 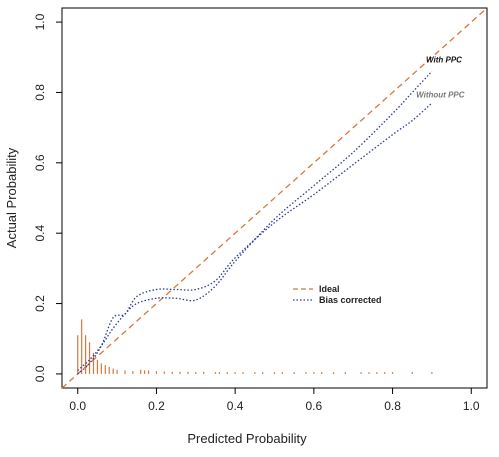 What do you see at coordinates (314, 406) in the screenshot?
I see `x-tick-label: 0.6` at bounding box center [314, 406].